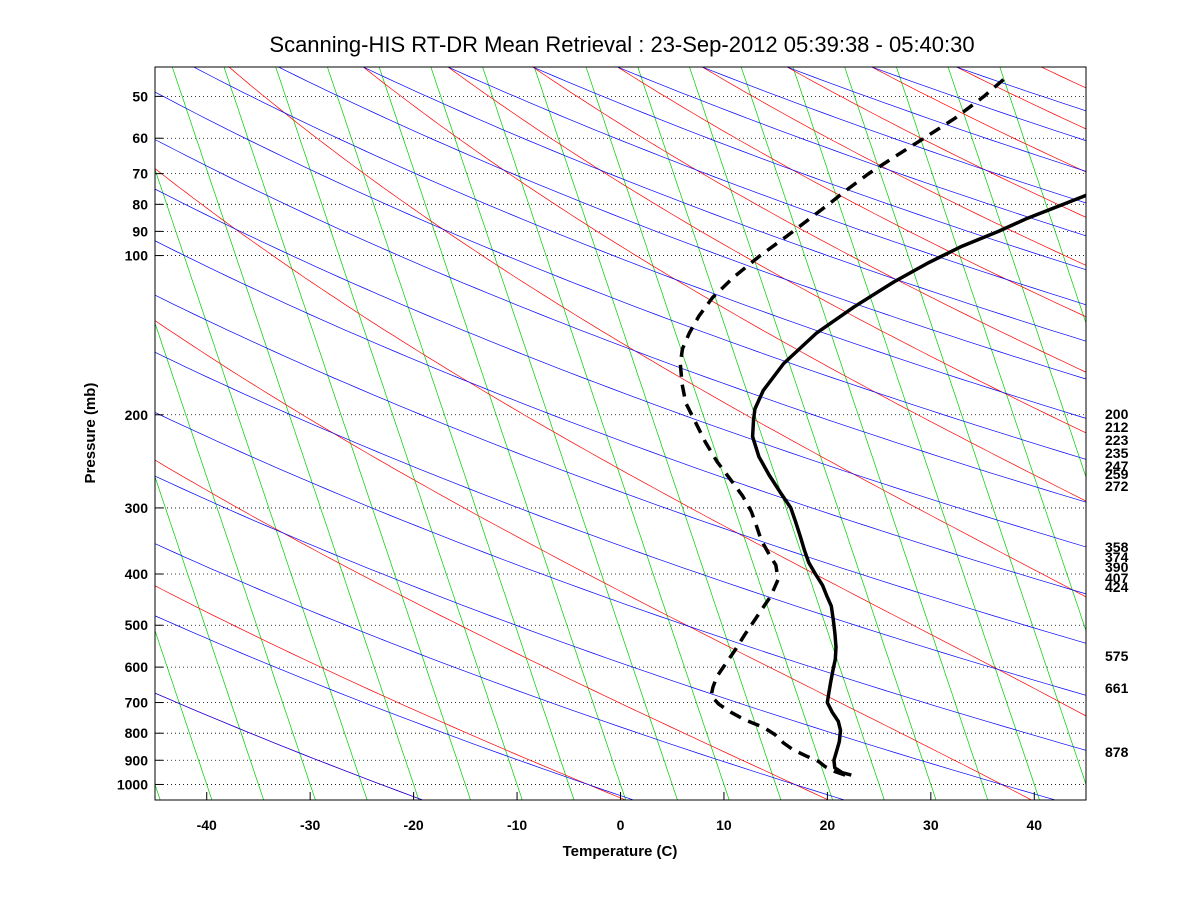 This screenshot has width=1200, height=900. What do you see at coordinates (310, 825) in the screenshot?
I see `x-tick-label: -30` at bounding box center [310, 825].